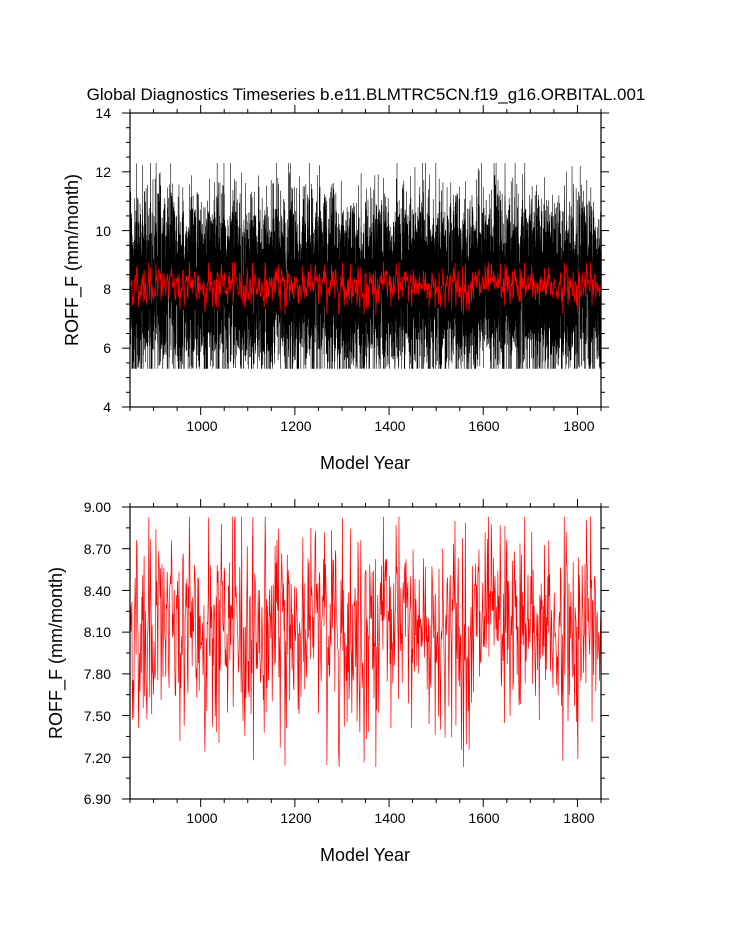 Image resolution: width=733 pixels, height=945 pixels. Describe the element at coordinates (56, 653) in the screenshot. I see `bottom-y-axis-label: ROFF_F (mm/month)` at that location.